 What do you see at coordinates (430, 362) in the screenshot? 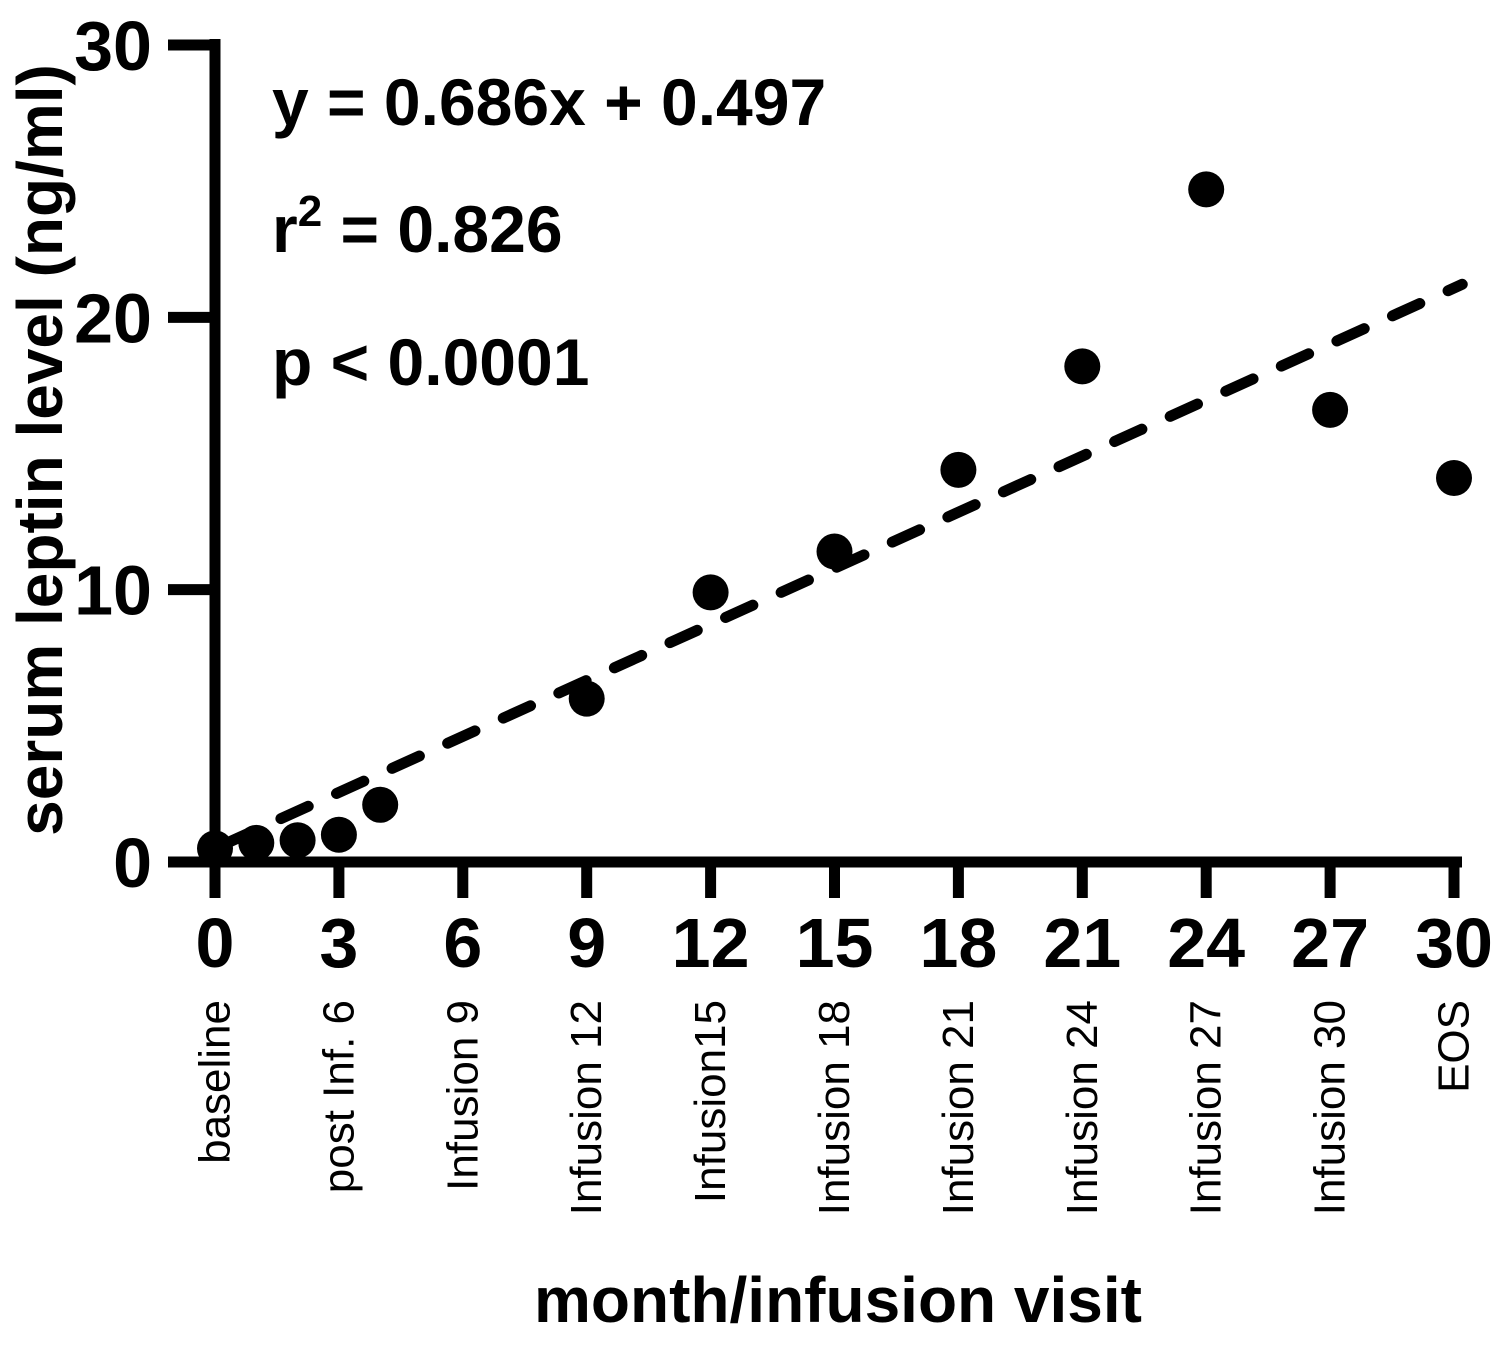
I see `annotation-line: p < 0.0001` at bounding box center [430, 362].